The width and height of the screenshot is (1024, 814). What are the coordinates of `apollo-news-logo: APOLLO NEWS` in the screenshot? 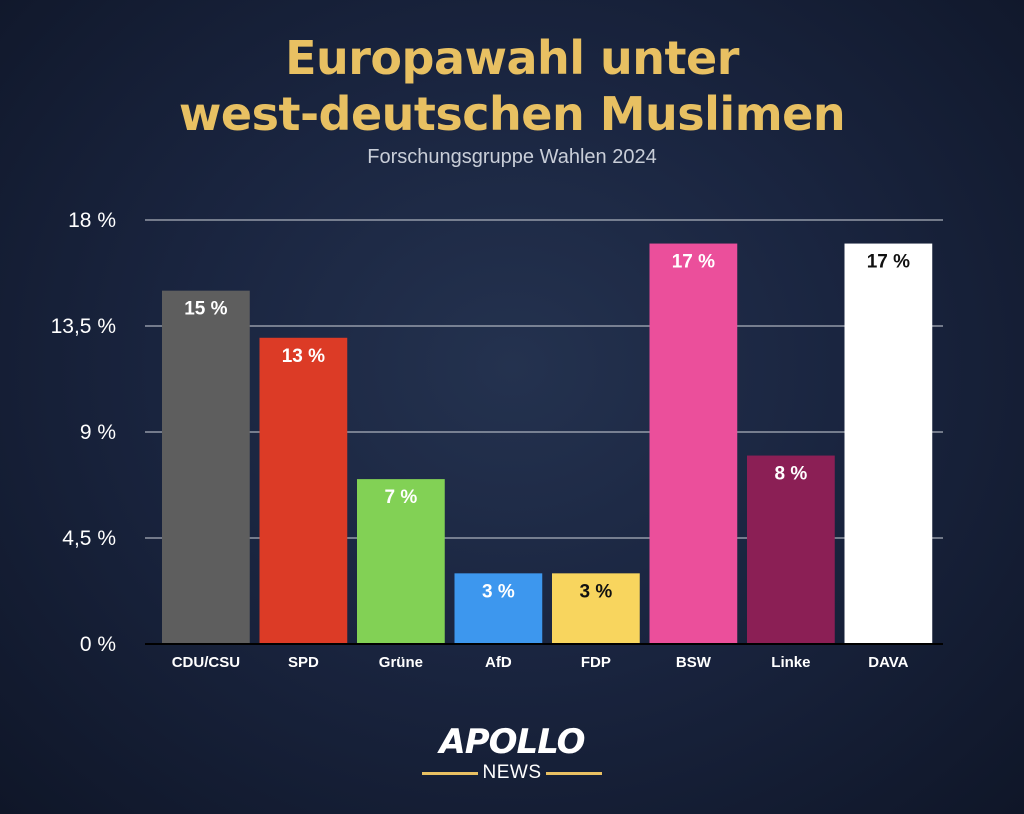 It's located at (512, 754).